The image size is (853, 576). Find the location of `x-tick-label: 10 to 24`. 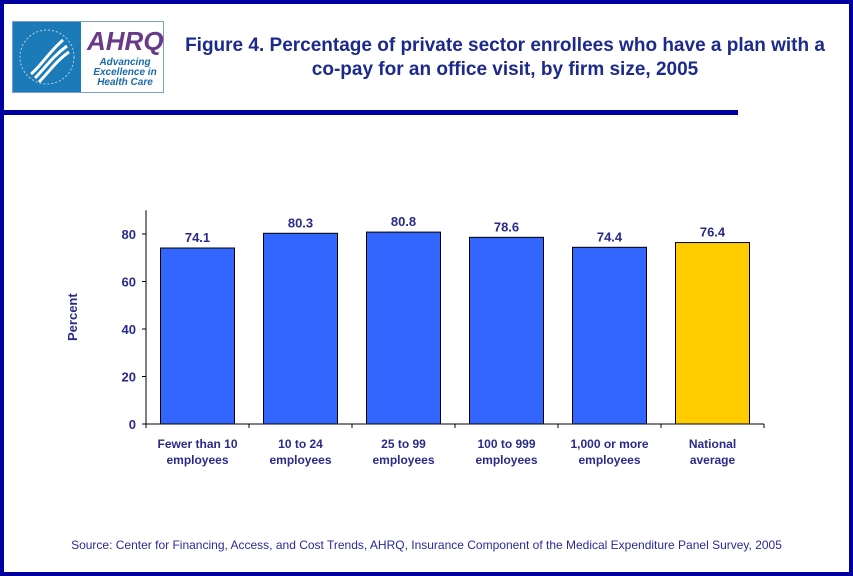

x-tick-label: 10 to 24 is located at coordinates (300, 444).